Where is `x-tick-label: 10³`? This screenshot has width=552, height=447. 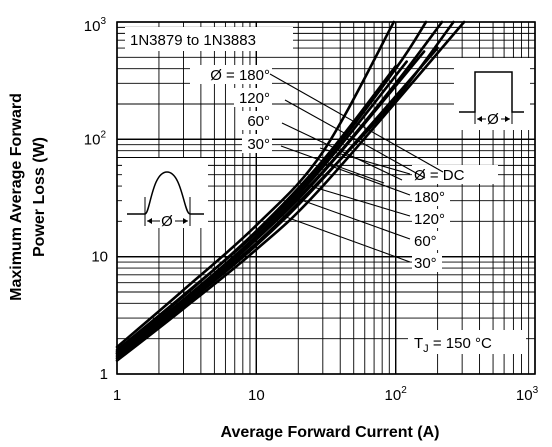 x-tick-label: 10³ is located at coordinates (527, 394).